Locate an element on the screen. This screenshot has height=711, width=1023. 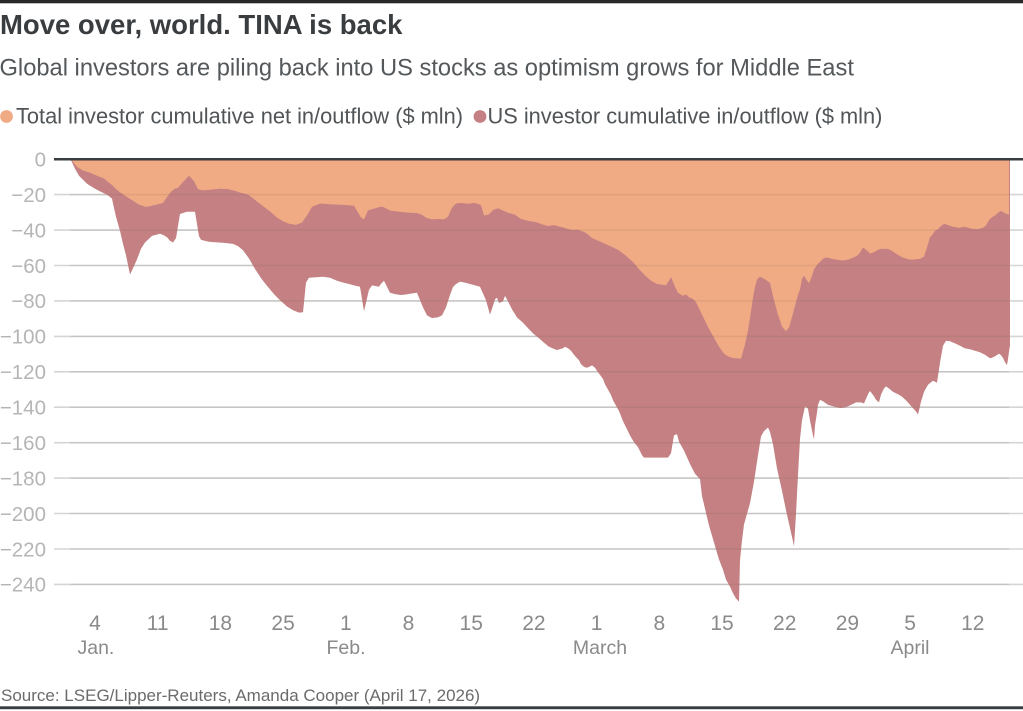
svg-text: 12 is located at coordinates (972, 623).